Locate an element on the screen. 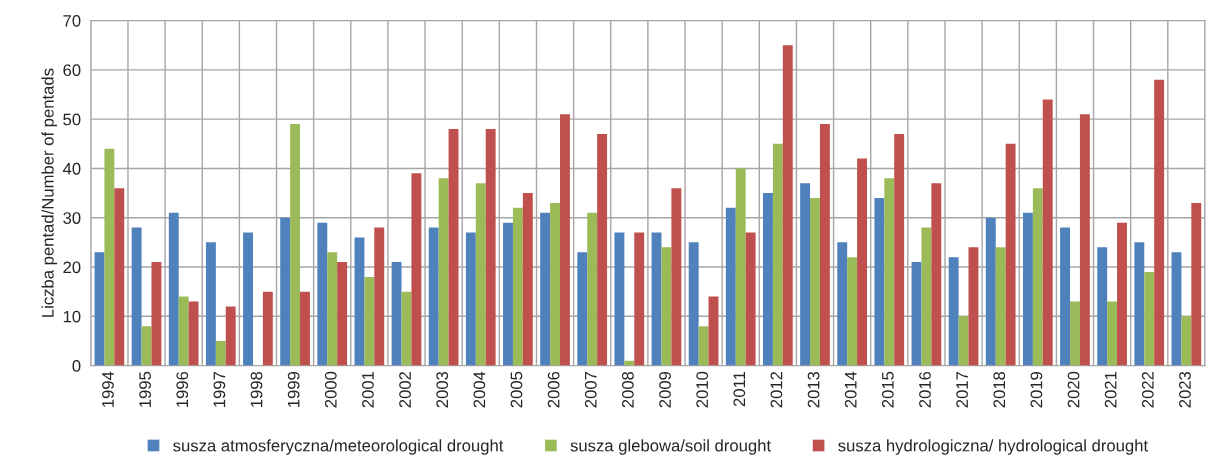 This screenshot has width=1211, height=457. x-tick-label: 2006 is located at coordinates (553, 389).